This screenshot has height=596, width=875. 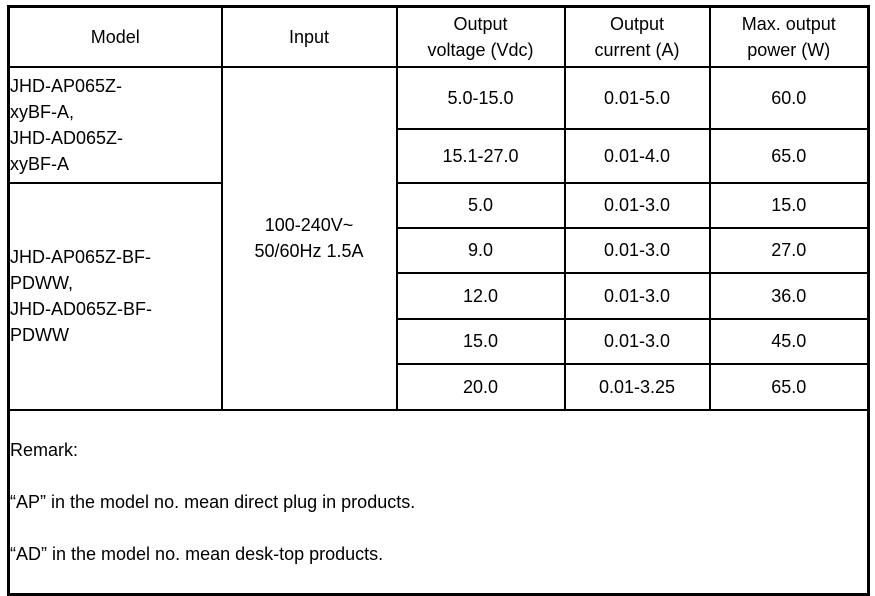 What do you see at coordinates (789, 205) in the screenshot?
I see `power-cell: 15.0` at bounding box center [789, 205].